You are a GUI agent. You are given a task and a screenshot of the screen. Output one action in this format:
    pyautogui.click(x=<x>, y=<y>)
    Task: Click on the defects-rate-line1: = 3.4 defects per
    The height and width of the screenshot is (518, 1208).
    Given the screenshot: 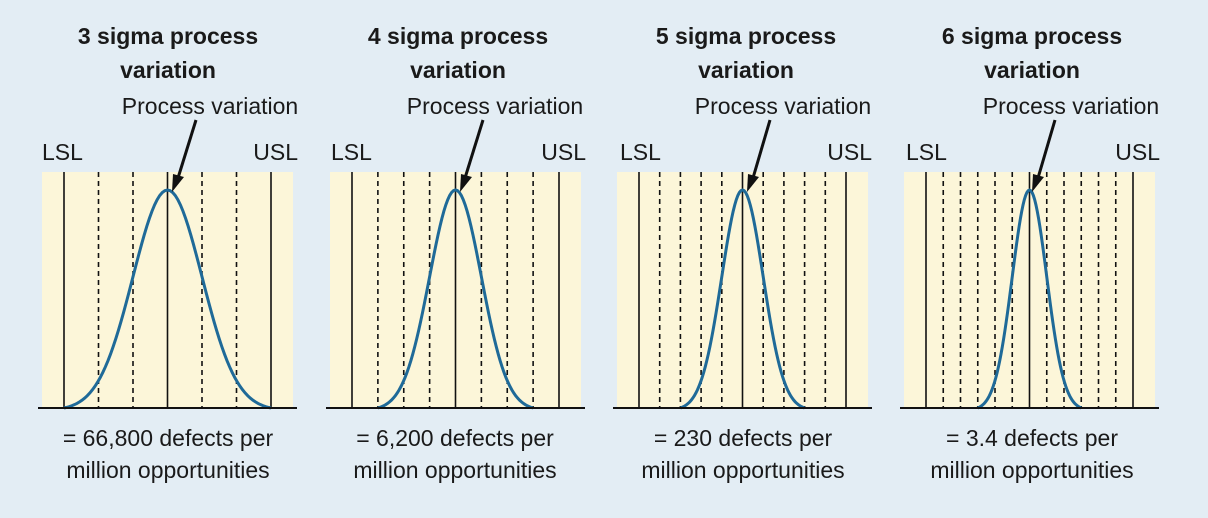 What is the action you would take?
    pyautogui.click(x=1032, y=438)
    